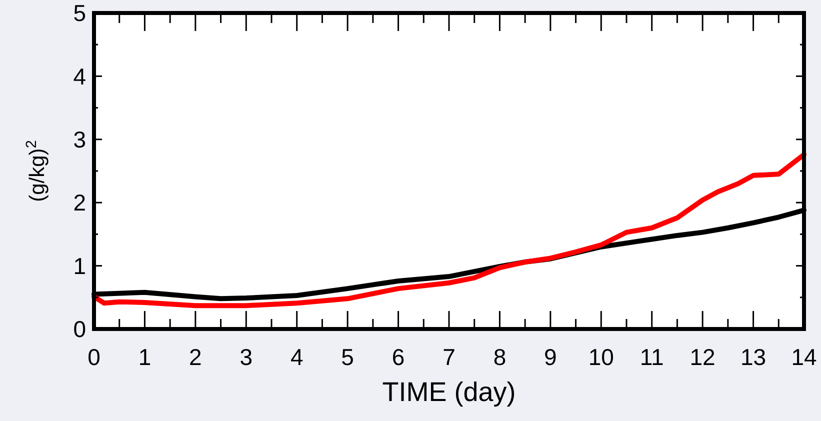 Image resolution: width=821 pixels, height=421 pixels. Describe the element at coordinates (79, 203) in the screenshot. I see `y-tick-label: 2` at that location.